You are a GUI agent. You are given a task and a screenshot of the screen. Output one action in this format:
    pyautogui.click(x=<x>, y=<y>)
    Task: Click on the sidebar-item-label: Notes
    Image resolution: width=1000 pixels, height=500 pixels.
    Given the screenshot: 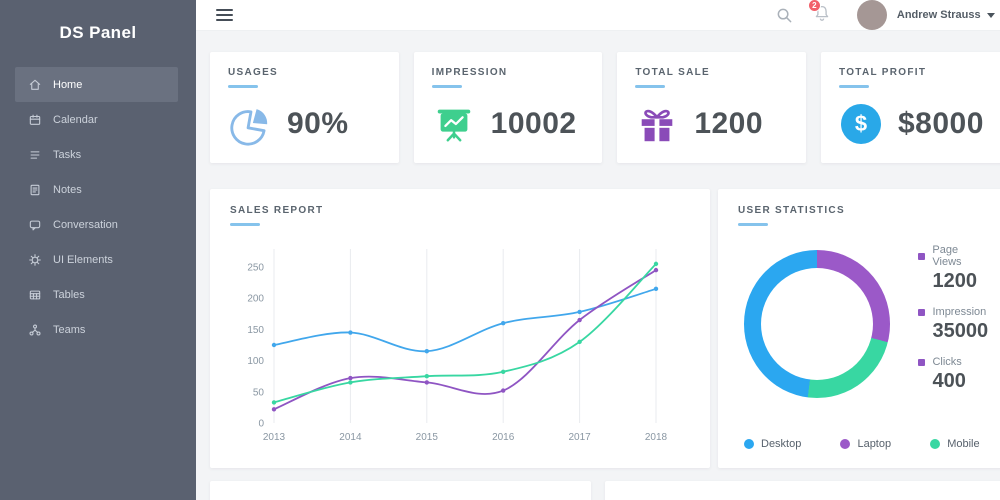 What is the action you would take?
    pyautogui.click(x=67, y=189)
    